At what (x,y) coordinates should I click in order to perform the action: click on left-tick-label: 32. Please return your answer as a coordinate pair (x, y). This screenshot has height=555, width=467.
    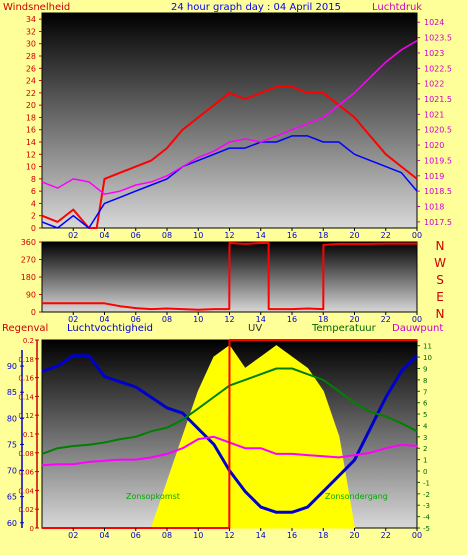
    Looking at the image, I should click on (31, 31).